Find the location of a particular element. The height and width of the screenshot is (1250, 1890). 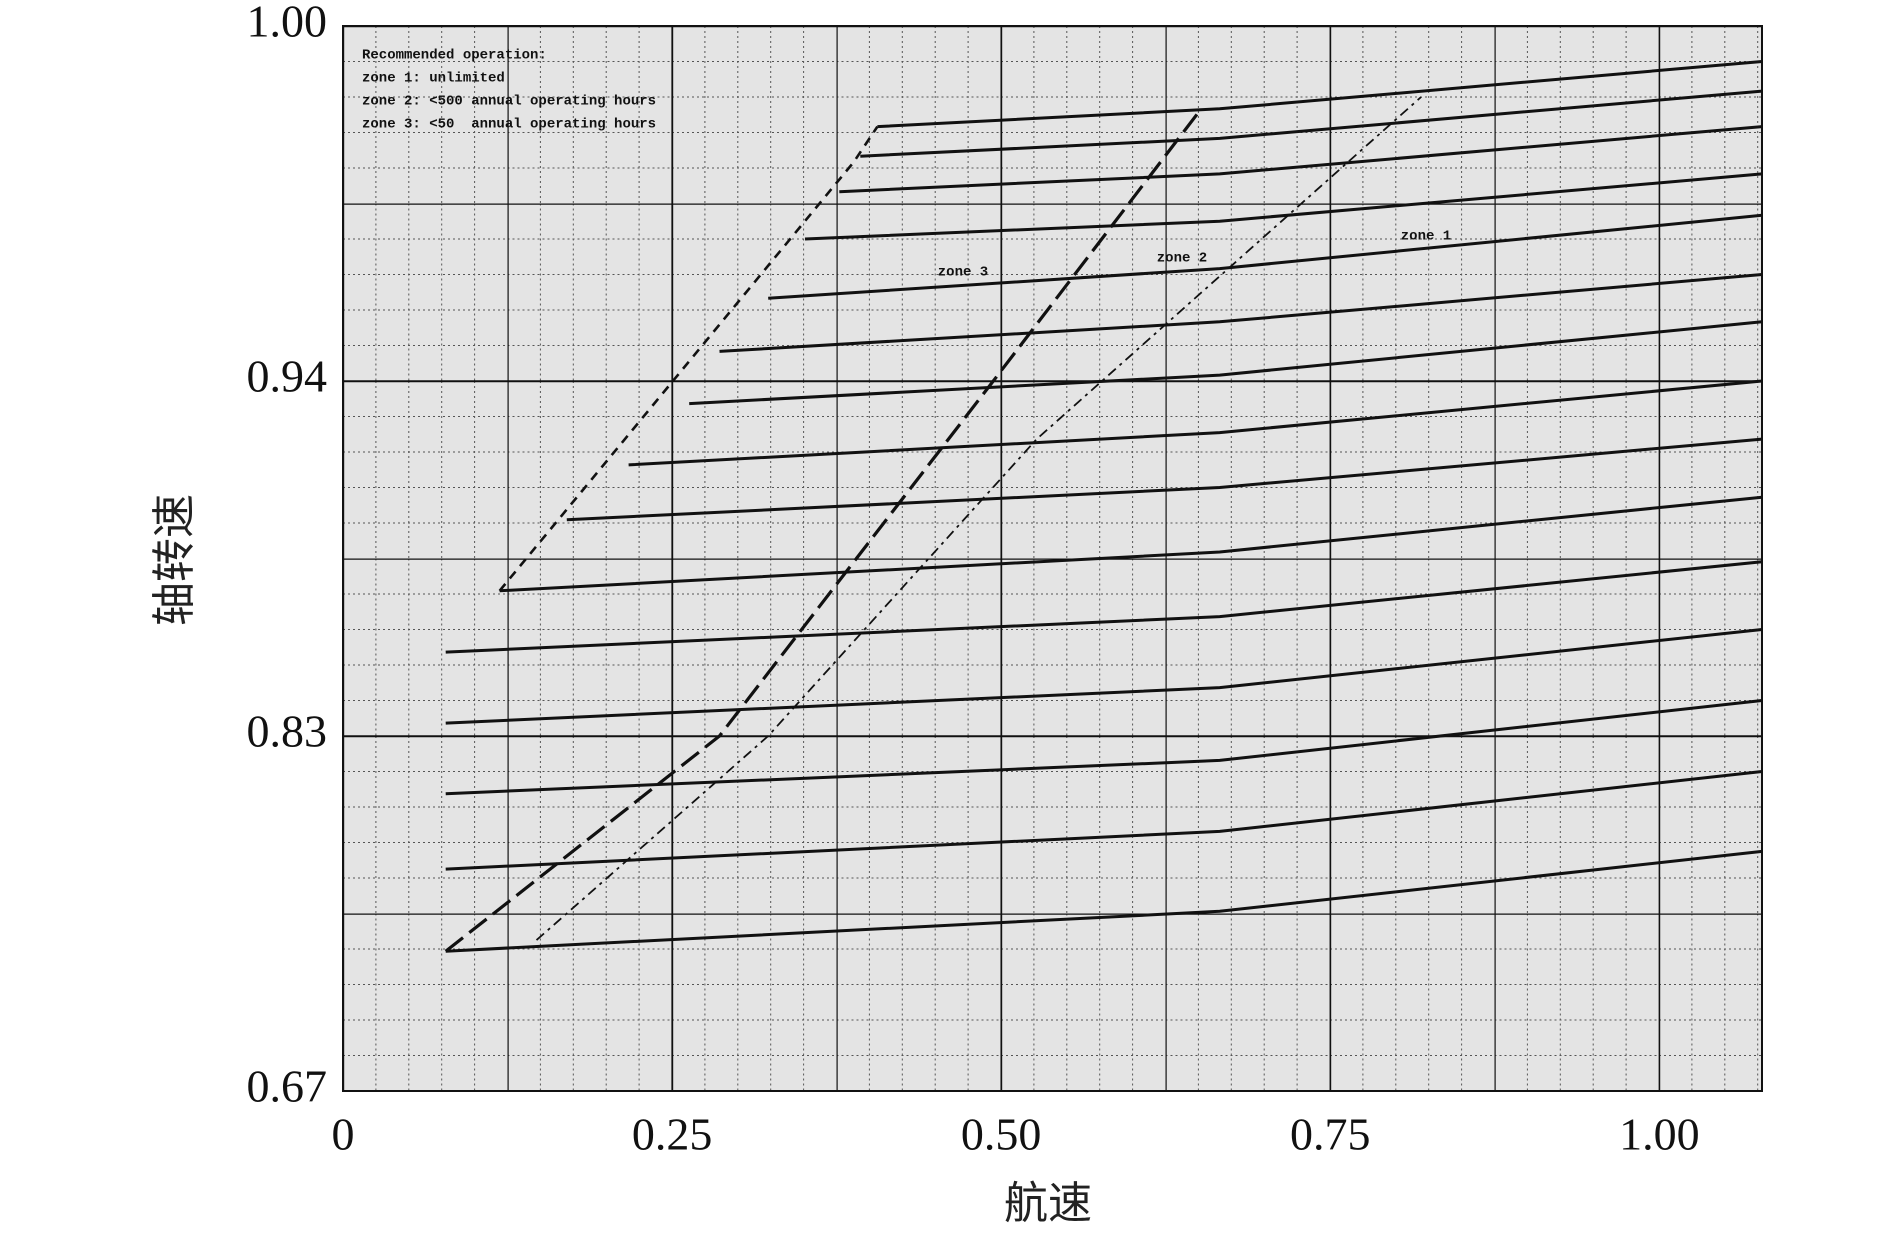

zone-label: zone 1 is located at coordinates (1426, 237).